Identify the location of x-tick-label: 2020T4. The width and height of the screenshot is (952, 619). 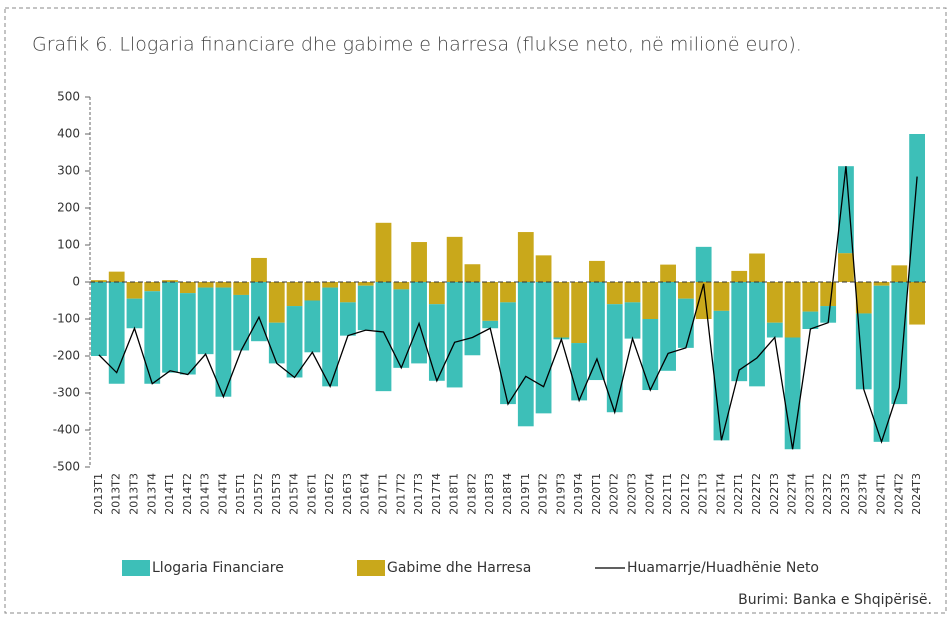
(649, 494).